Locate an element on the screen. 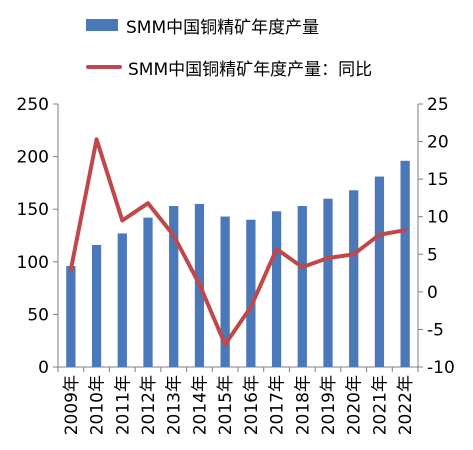 This screenshot has height=450, width=473. y-right-tick-label: -5 is located at coordinates (435, 330).